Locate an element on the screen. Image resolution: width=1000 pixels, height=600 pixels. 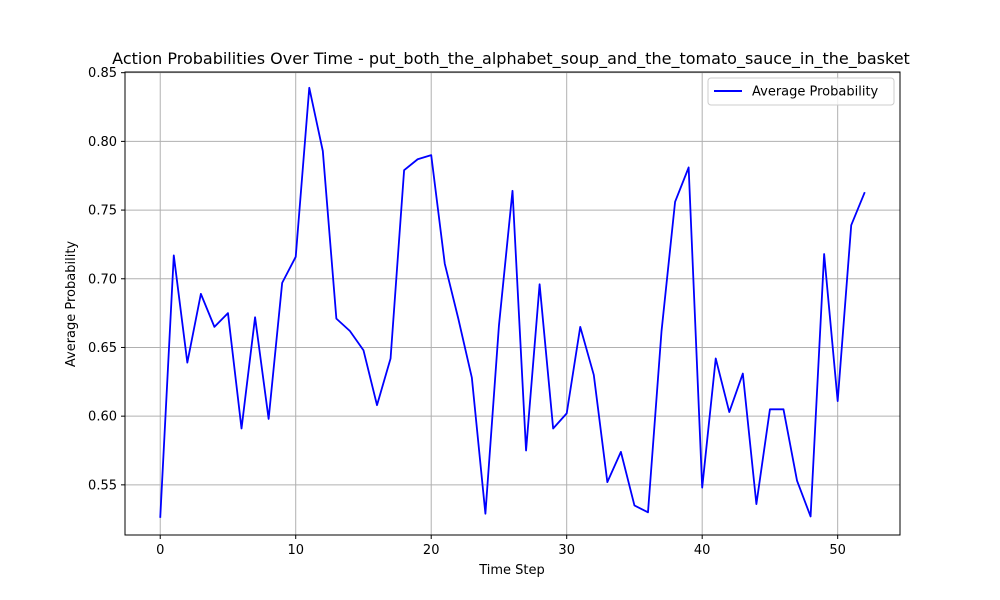
y-tick-label: 0.80 is located at coordinates (102, 142).